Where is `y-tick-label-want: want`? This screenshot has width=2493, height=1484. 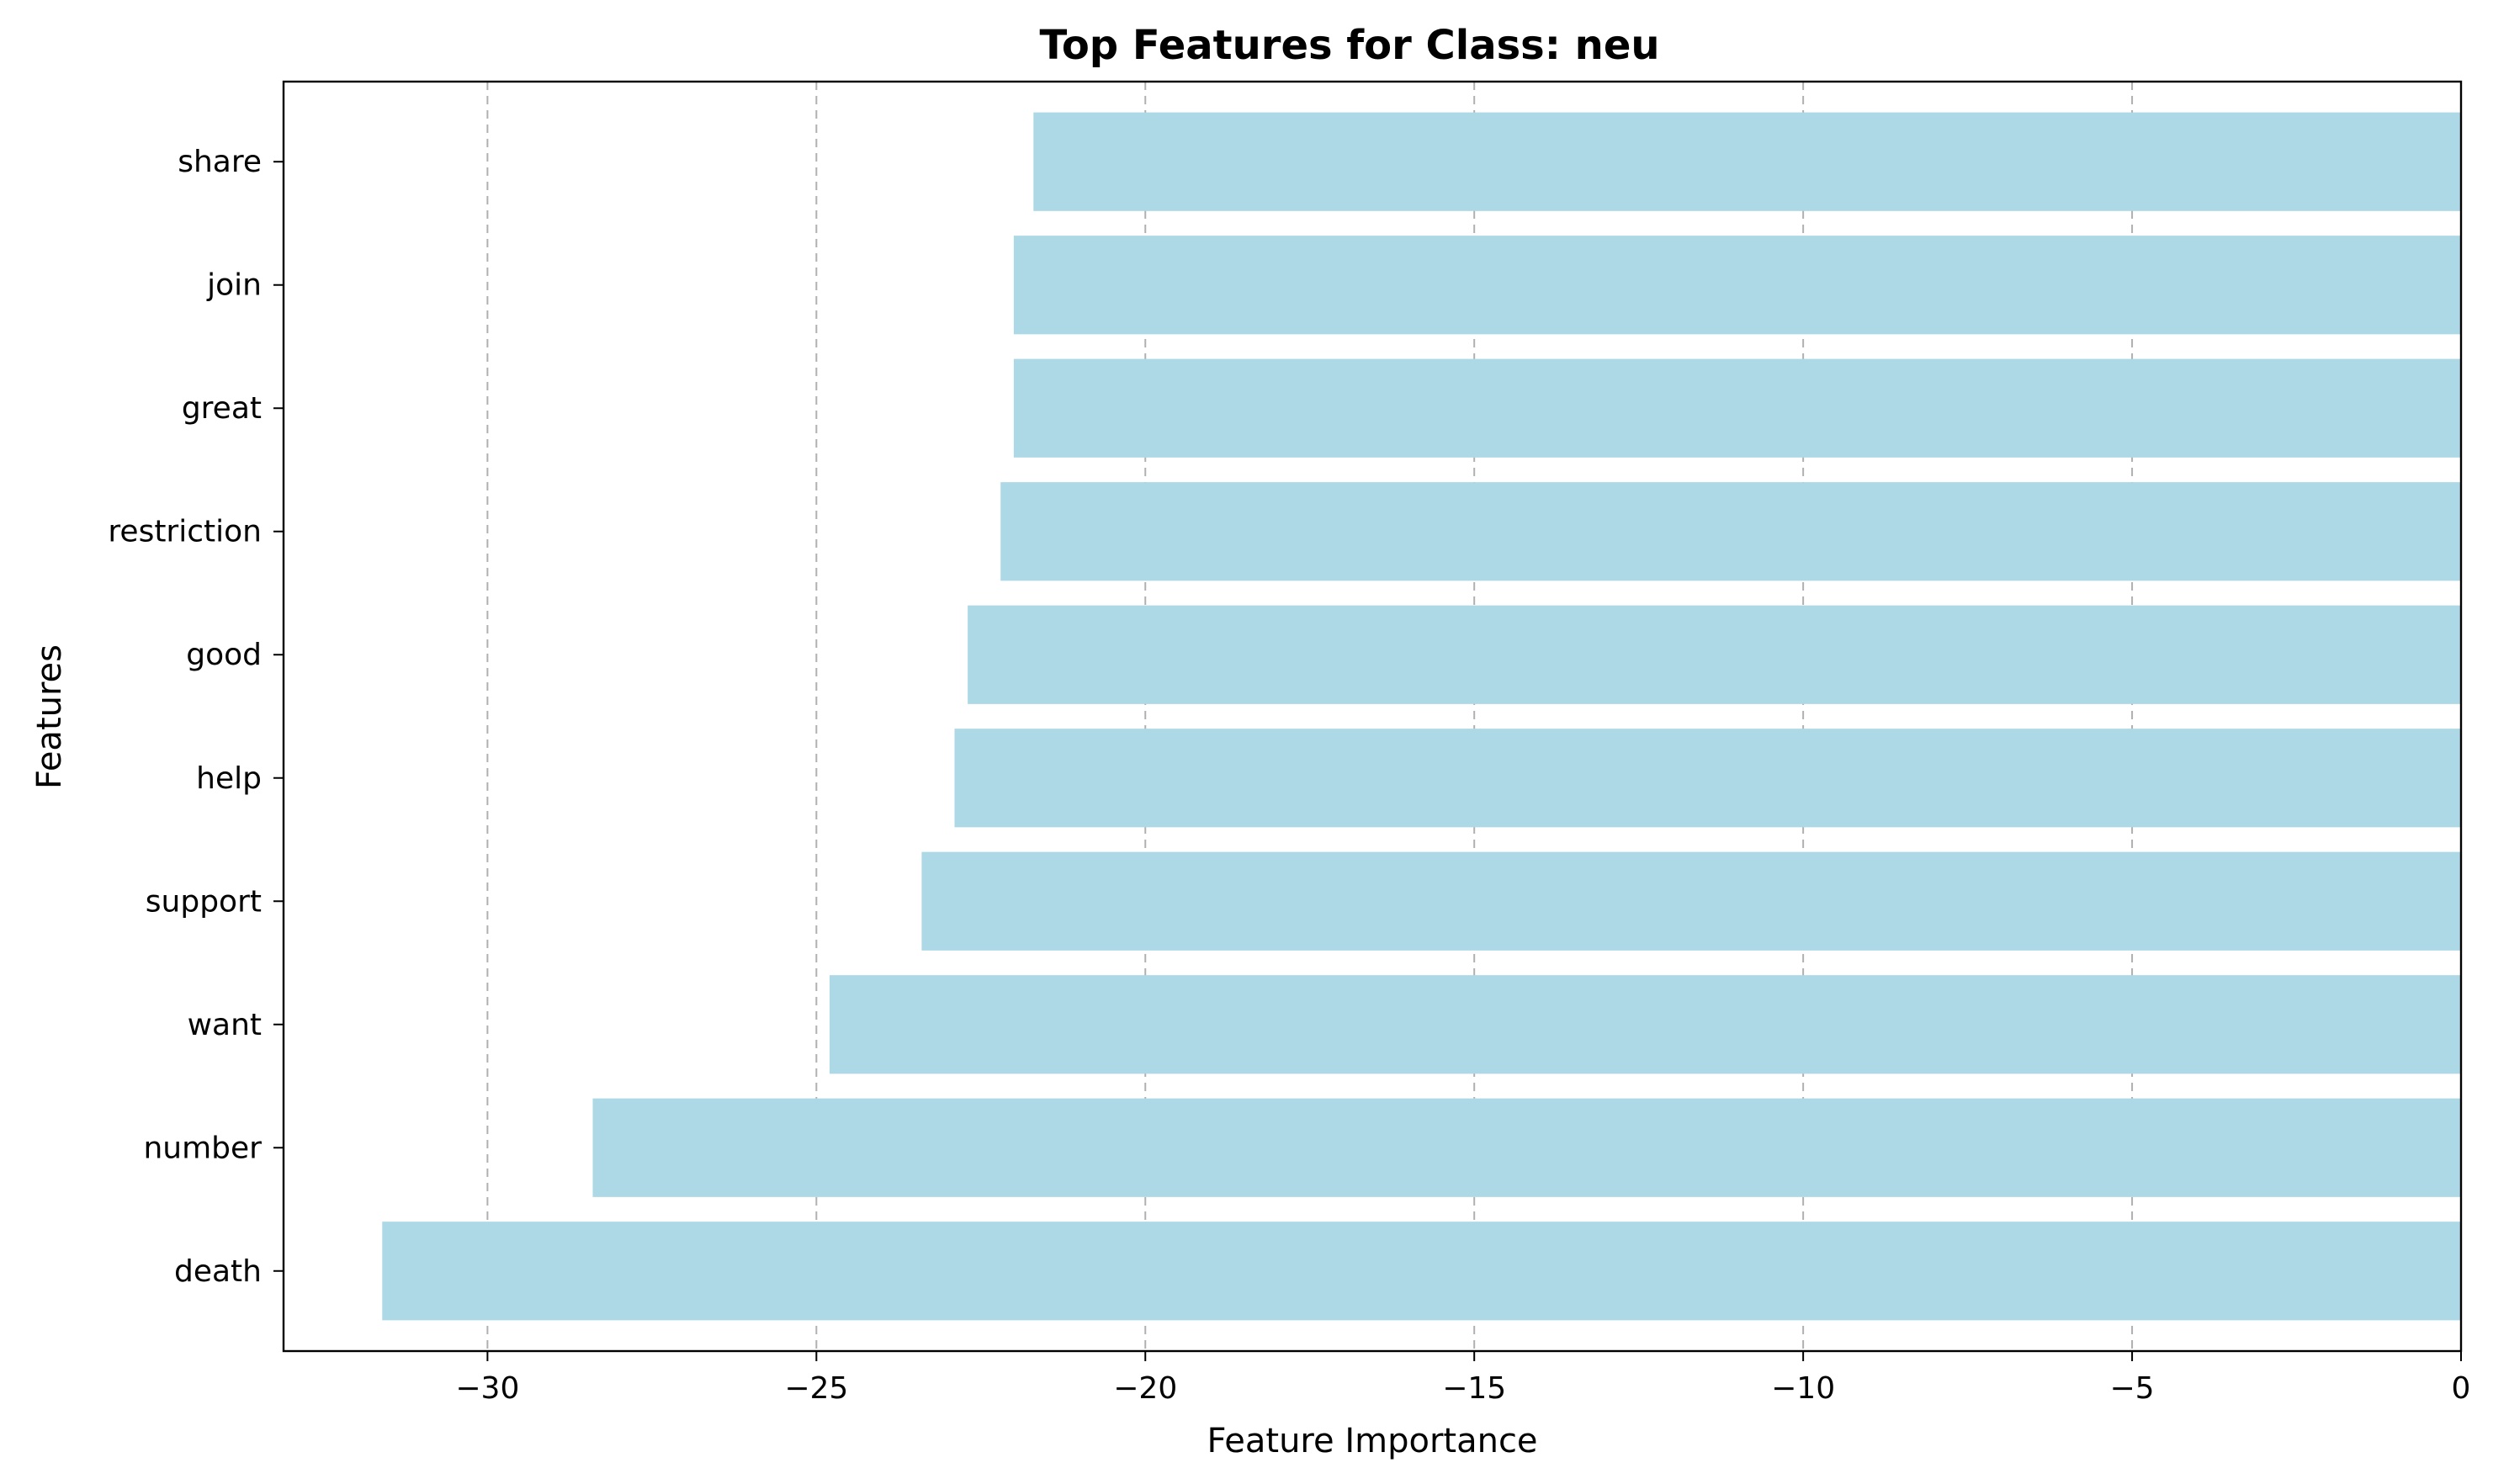
y-tick-label-want: want is located at coordinates (225, 1025).